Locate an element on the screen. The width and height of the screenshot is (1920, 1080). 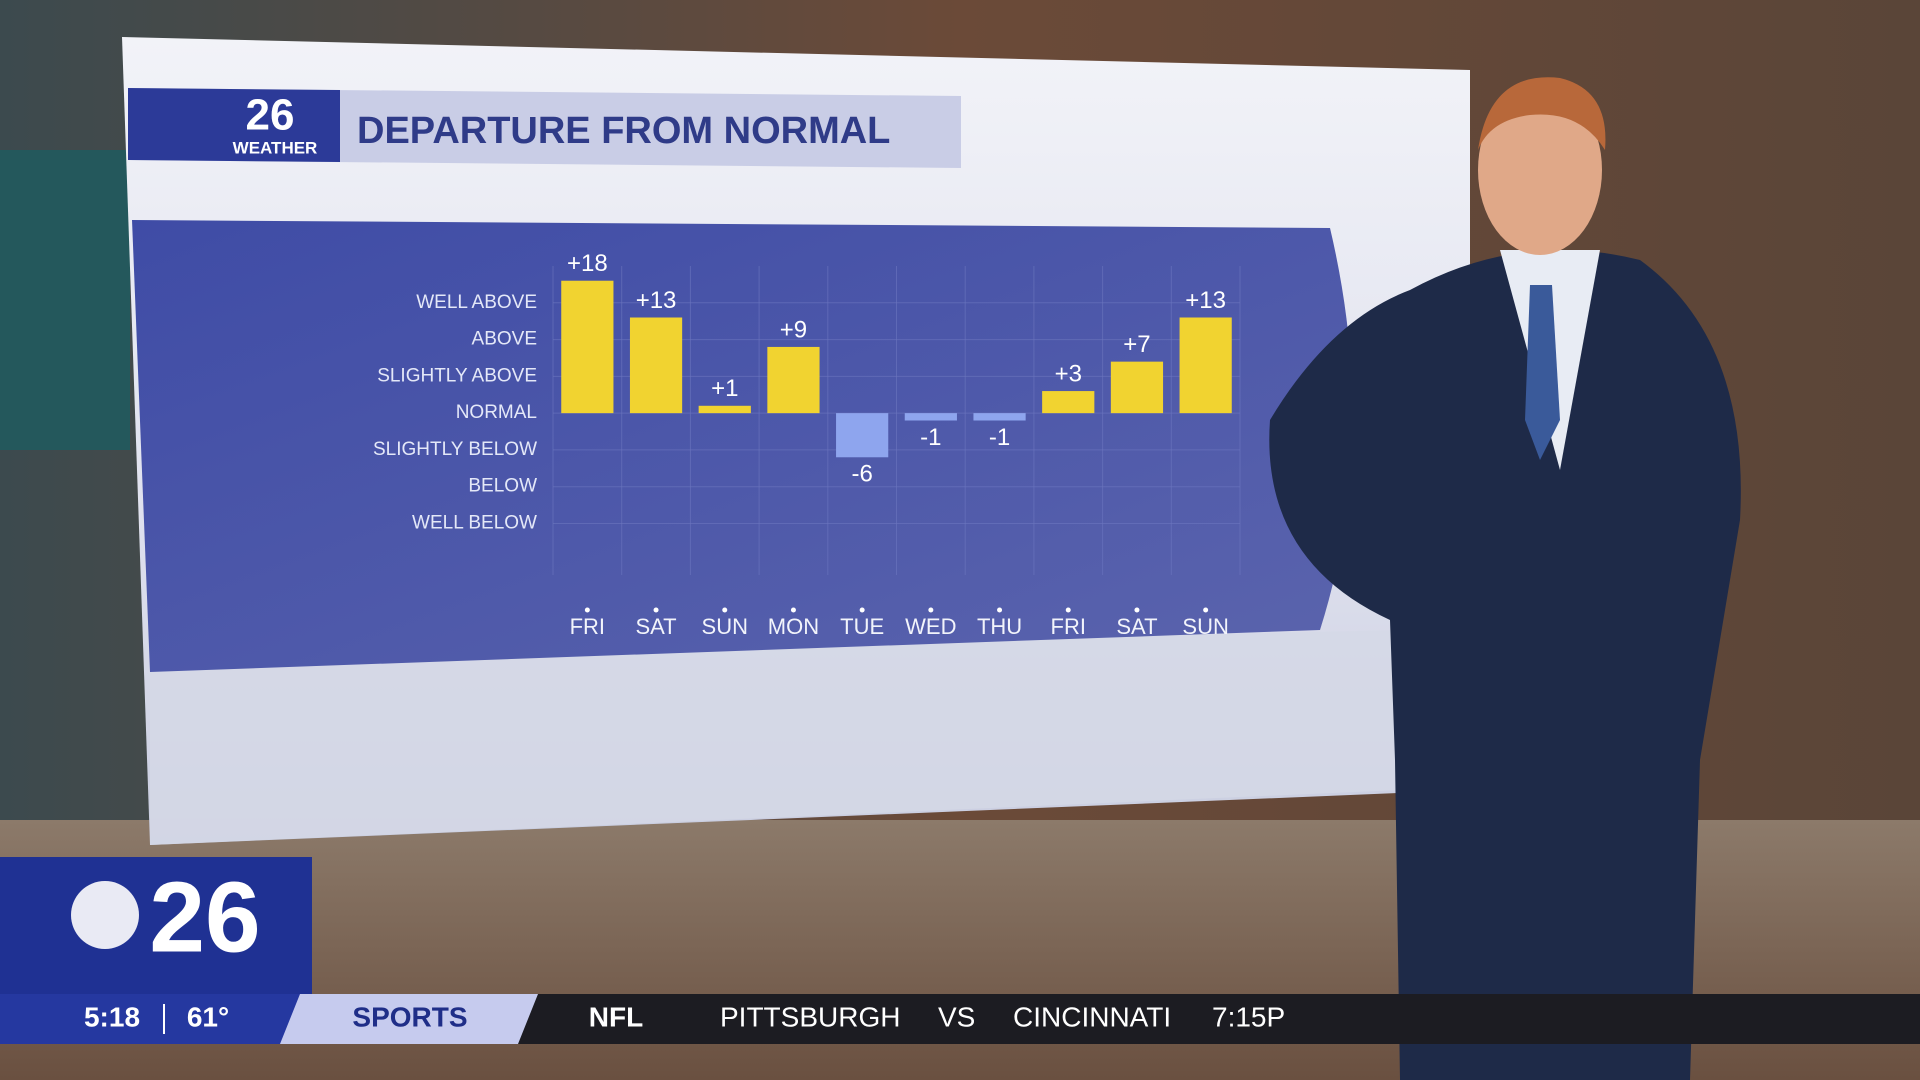
y-tick-label: WELL BELOW is located at coordinates (474, 523).